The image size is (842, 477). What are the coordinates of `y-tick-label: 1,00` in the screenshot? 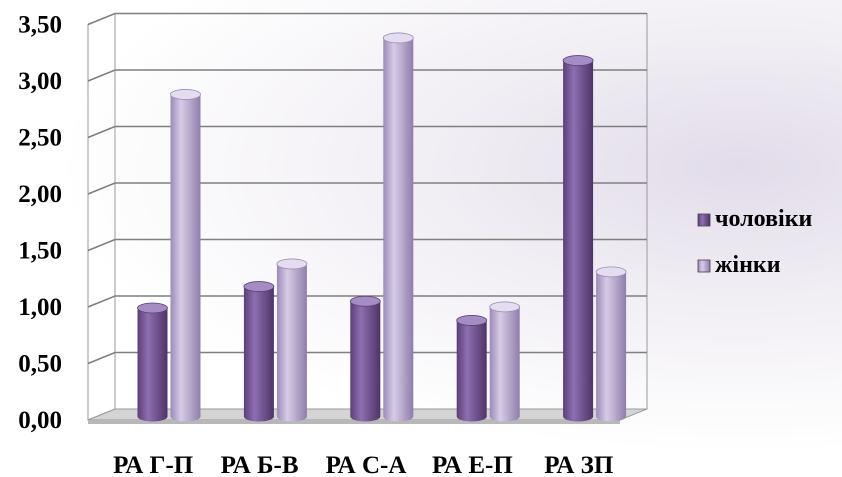 It's located at (40, 307).